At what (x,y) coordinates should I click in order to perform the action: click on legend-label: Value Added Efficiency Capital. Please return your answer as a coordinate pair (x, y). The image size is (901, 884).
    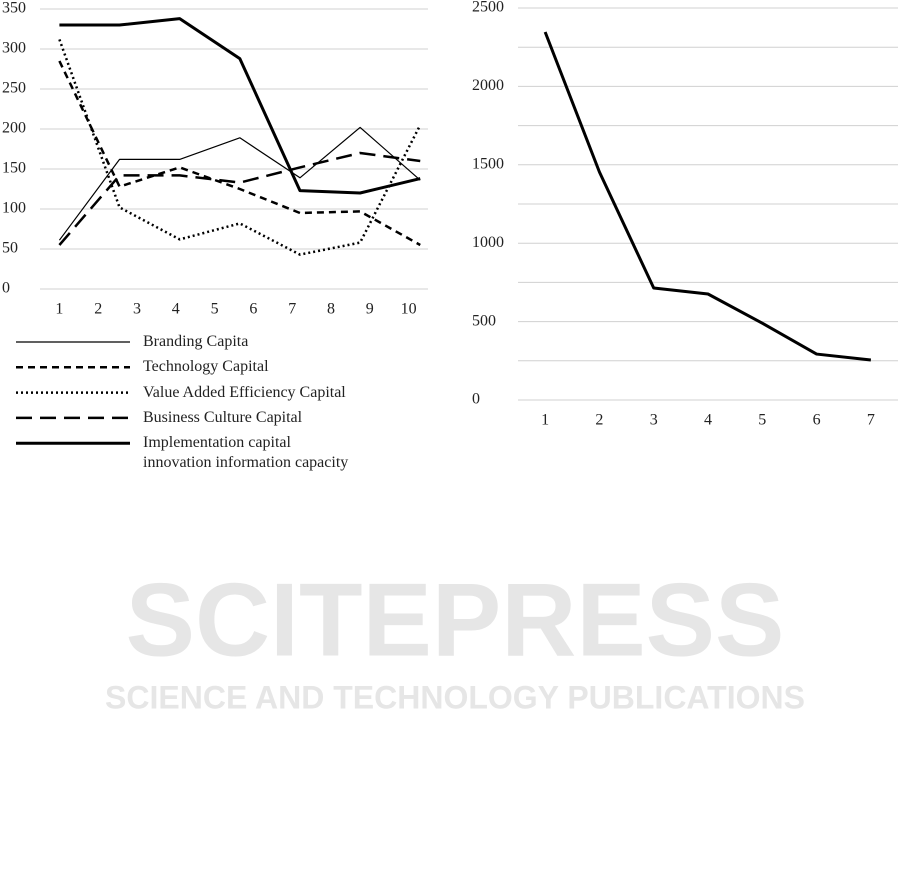
    Looking at the image, I should click on (244, 392).